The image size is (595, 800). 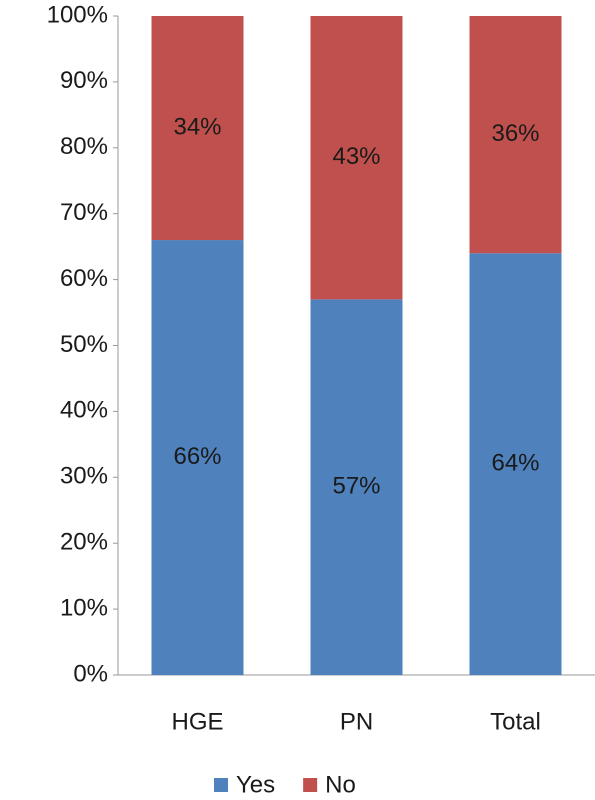 I want to click on y-tick-label: 50%, so click(x=84, y=344).